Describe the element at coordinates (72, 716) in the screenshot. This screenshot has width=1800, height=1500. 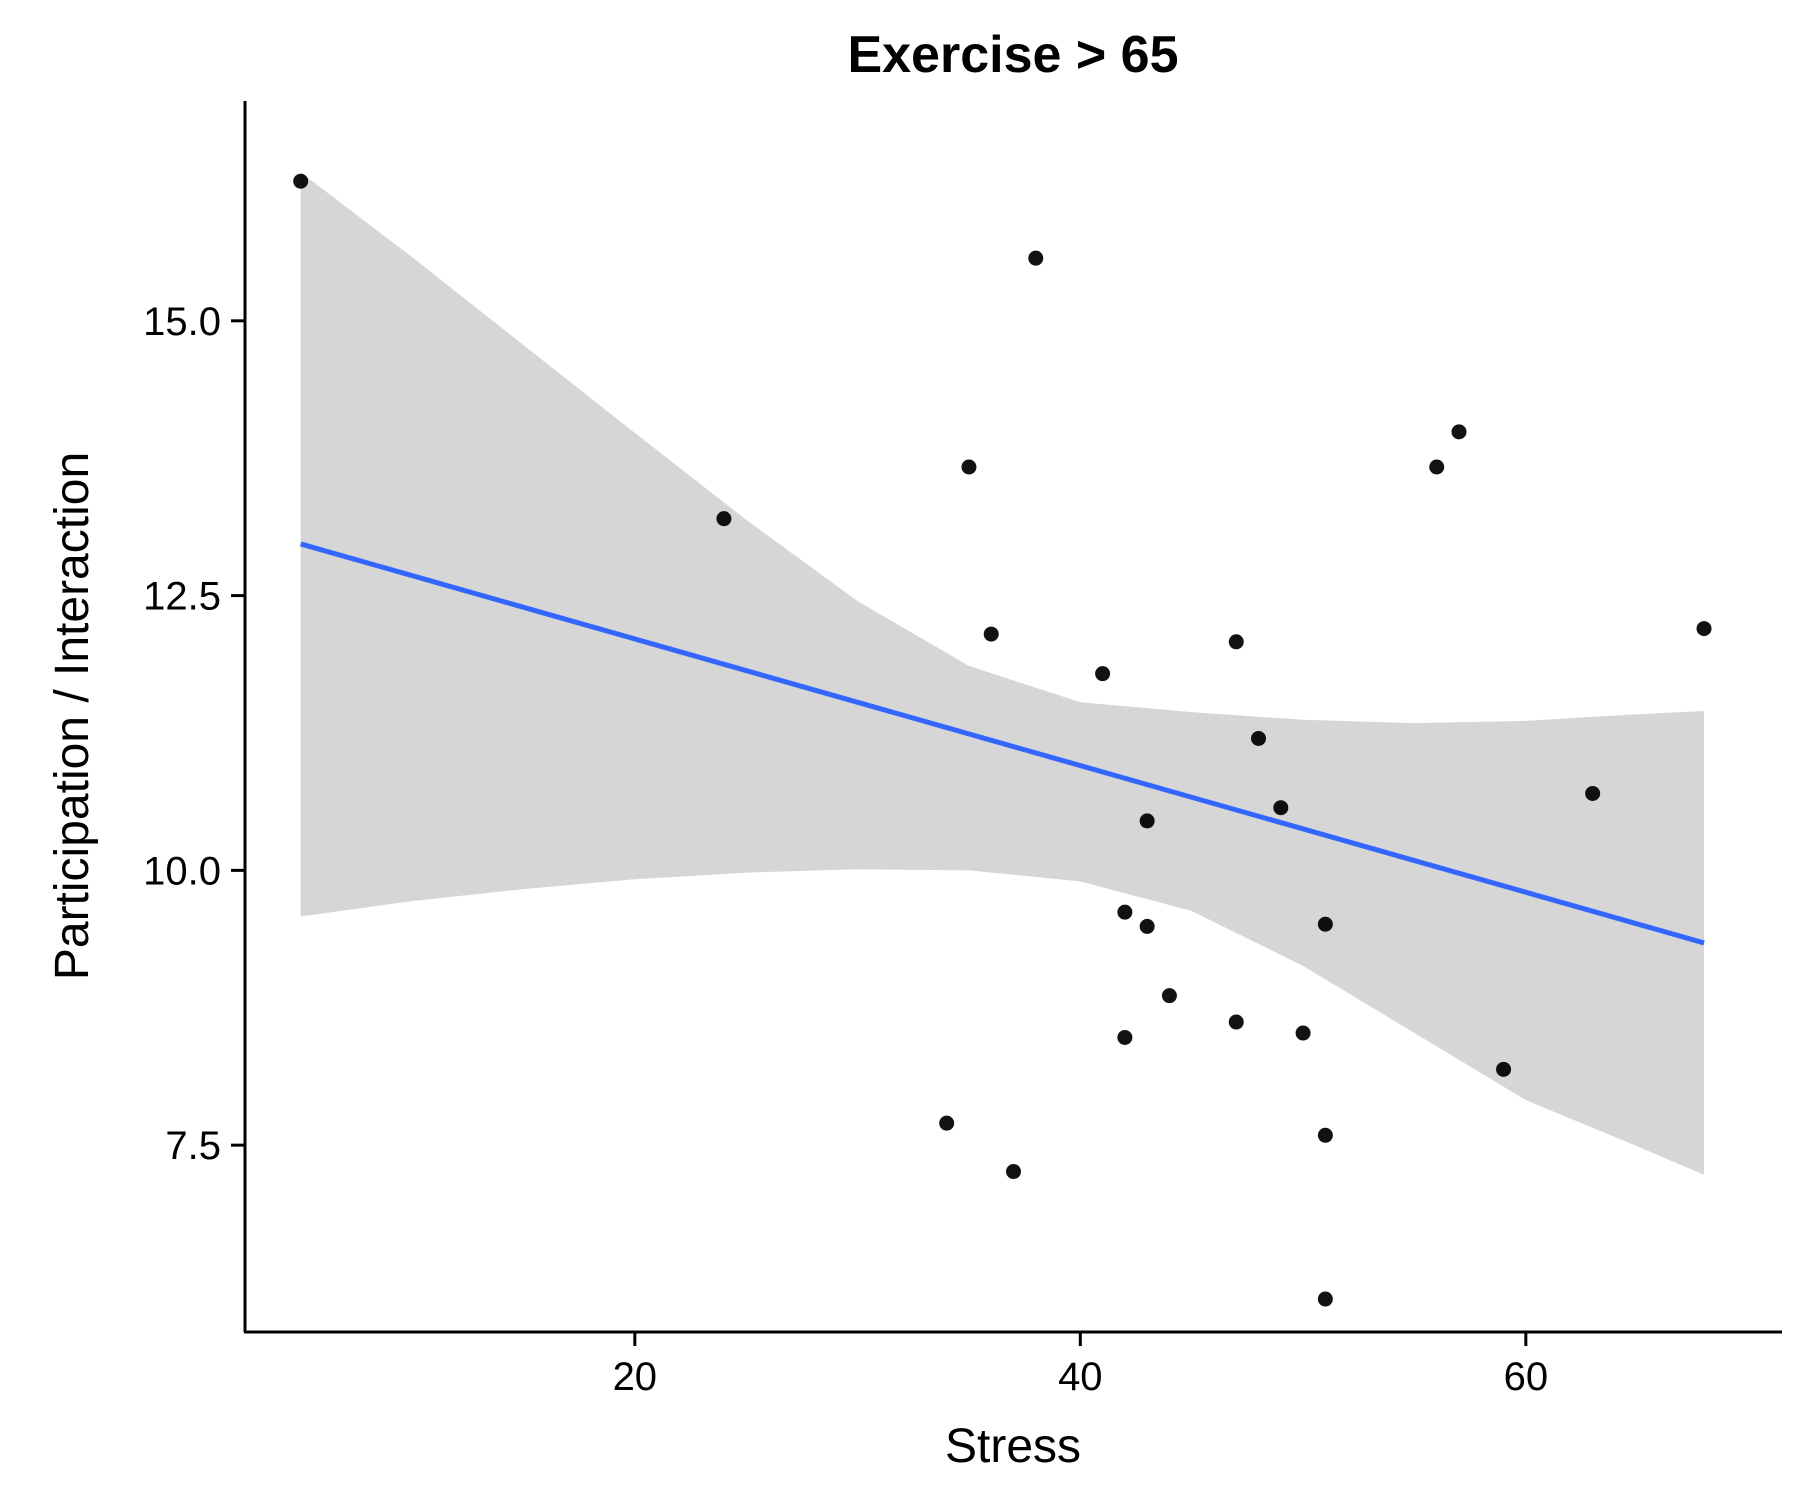
I see `y-axis-label: Participation / Interaction` at that location.